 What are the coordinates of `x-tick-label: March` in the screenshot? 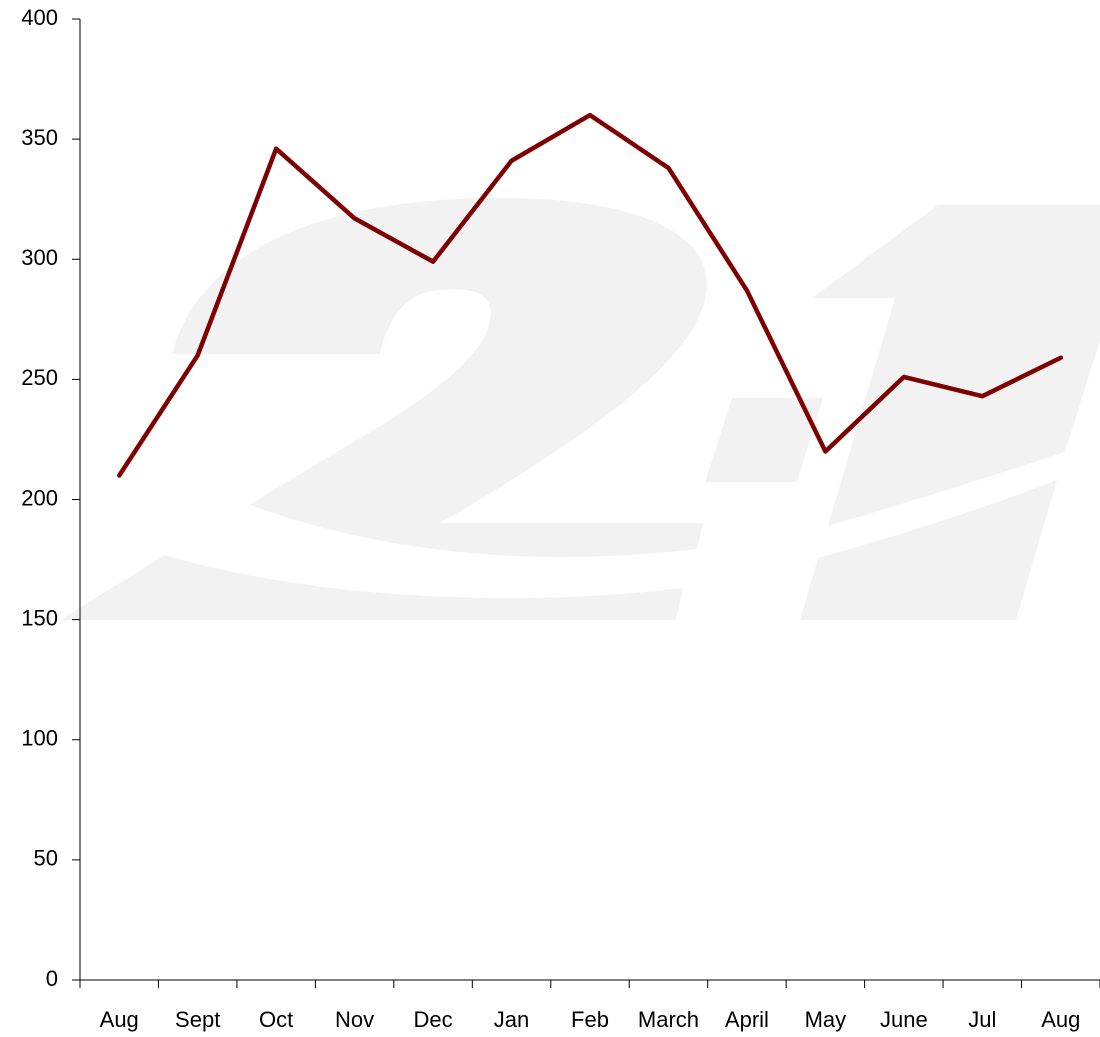 It's located at (668, 1019).